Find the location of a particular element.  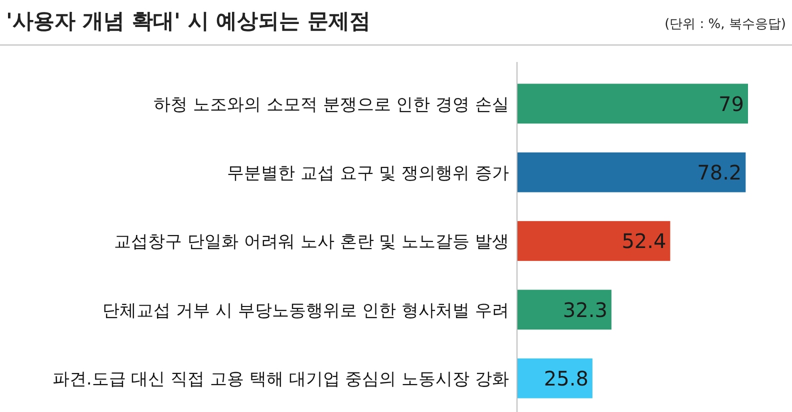

data-label: 32.3 is located at coordinates (585, 310).